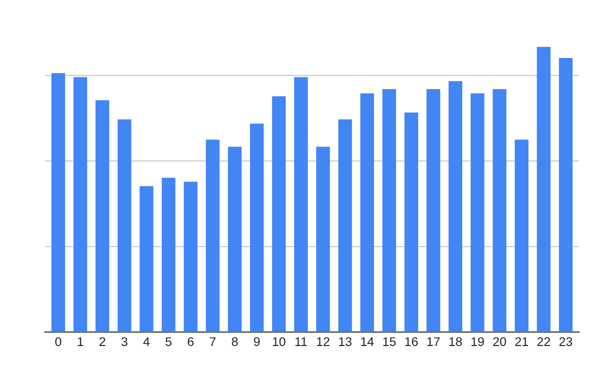  What do you see at coordinates (367, 341) in the screenshot?
I see `x-tick-label: 14` at bounding box center [367, 341].